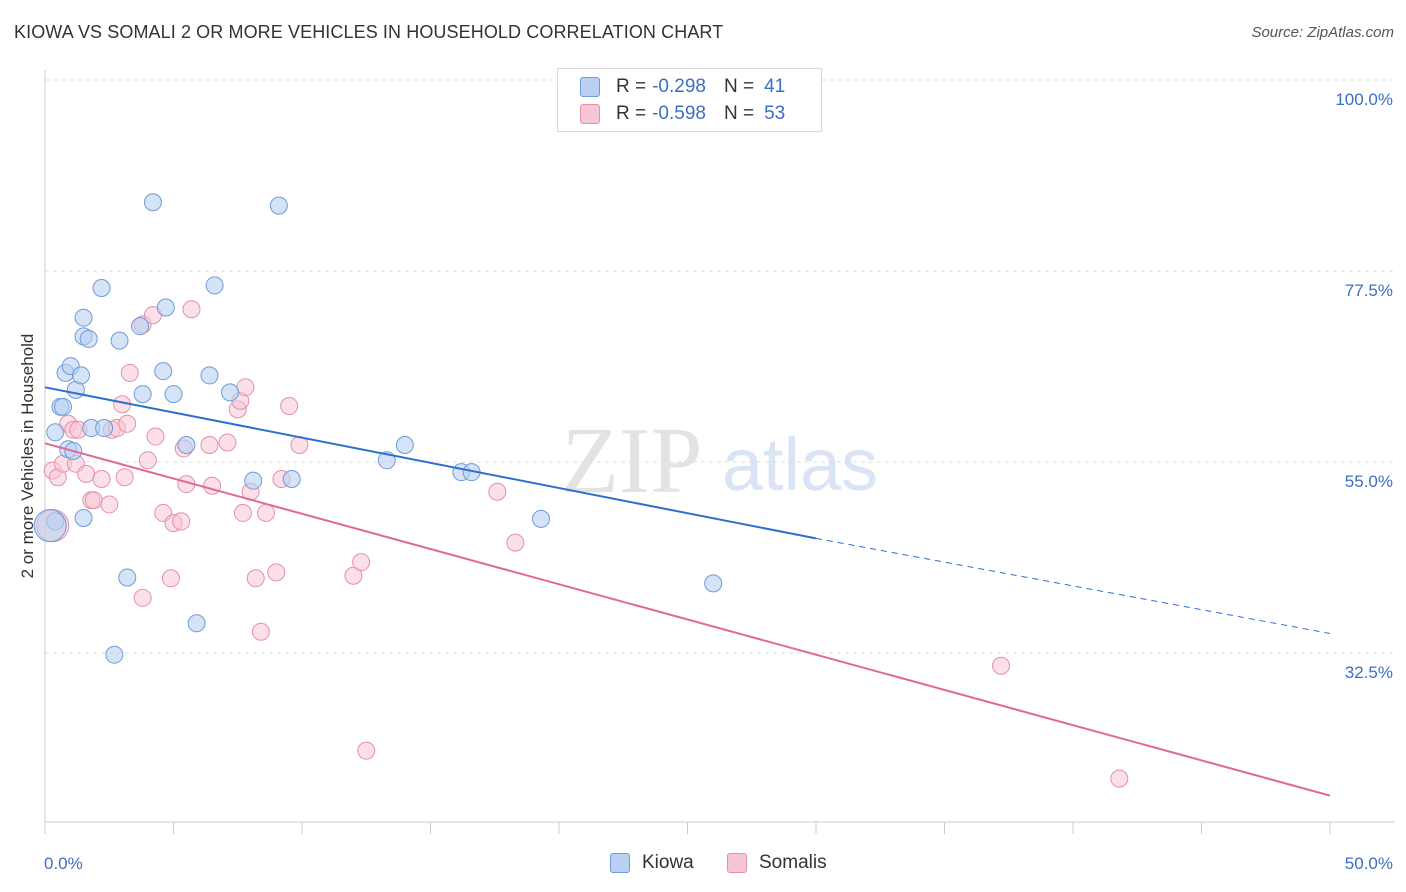  I want to click on legend-item-somalis: Somalis, so click(777, 863).